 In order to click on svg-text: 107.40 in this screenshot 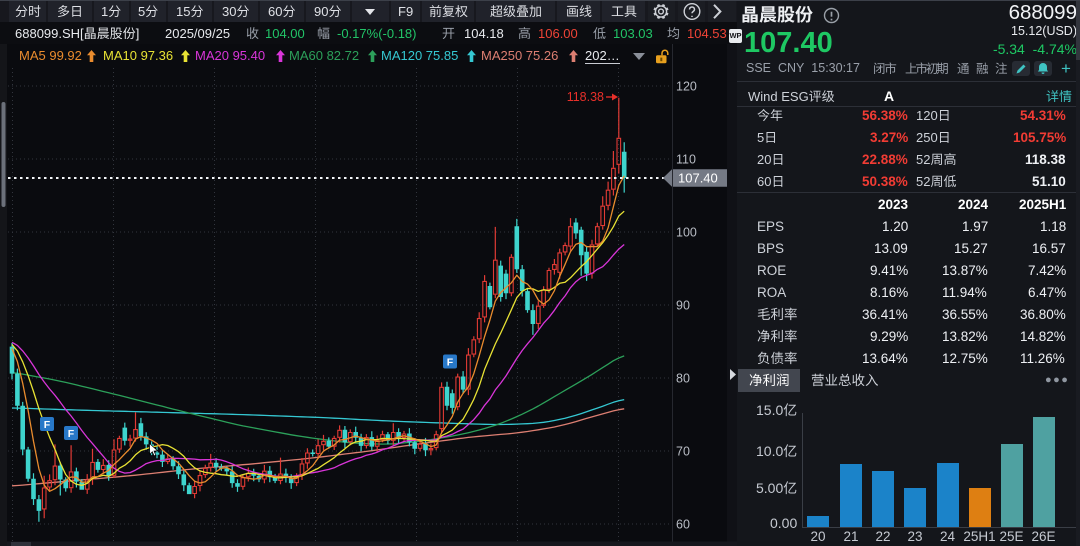, I will do `click(698, 178)`.